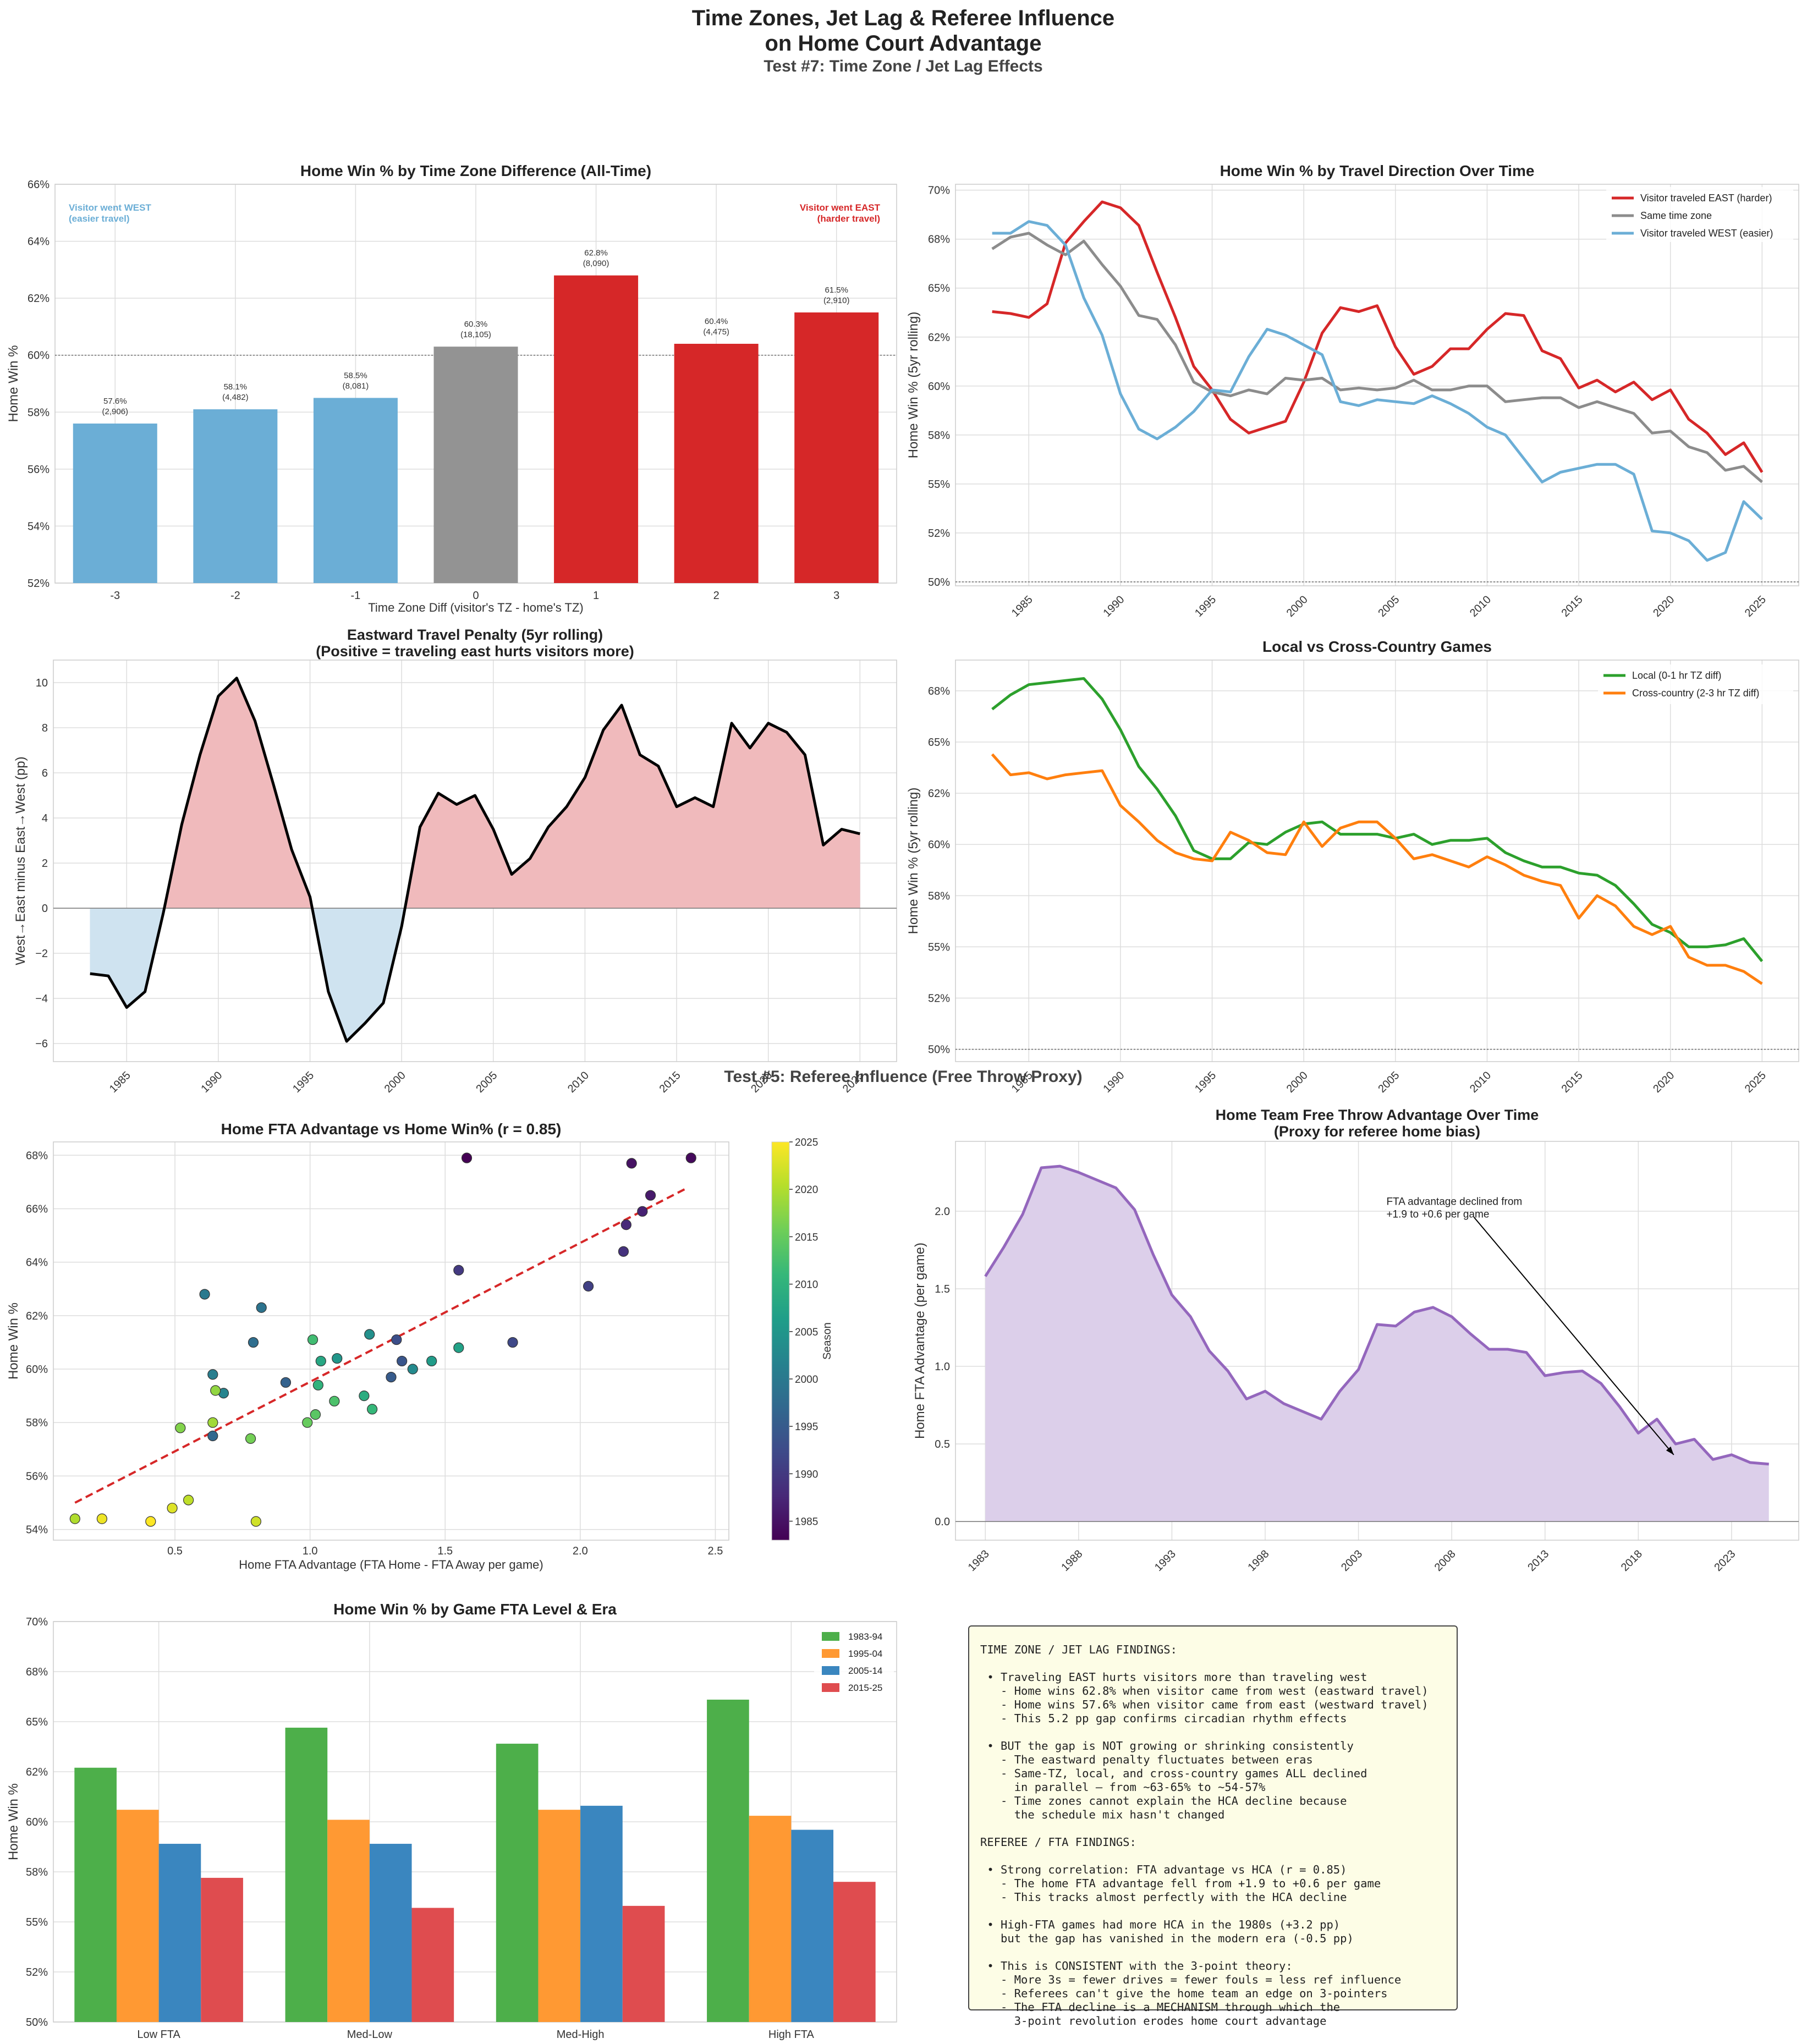 Image resolution: width=1807 pixels, height=2044 pixels. I want to click on y-tick-label: 6, so click(45, 773).